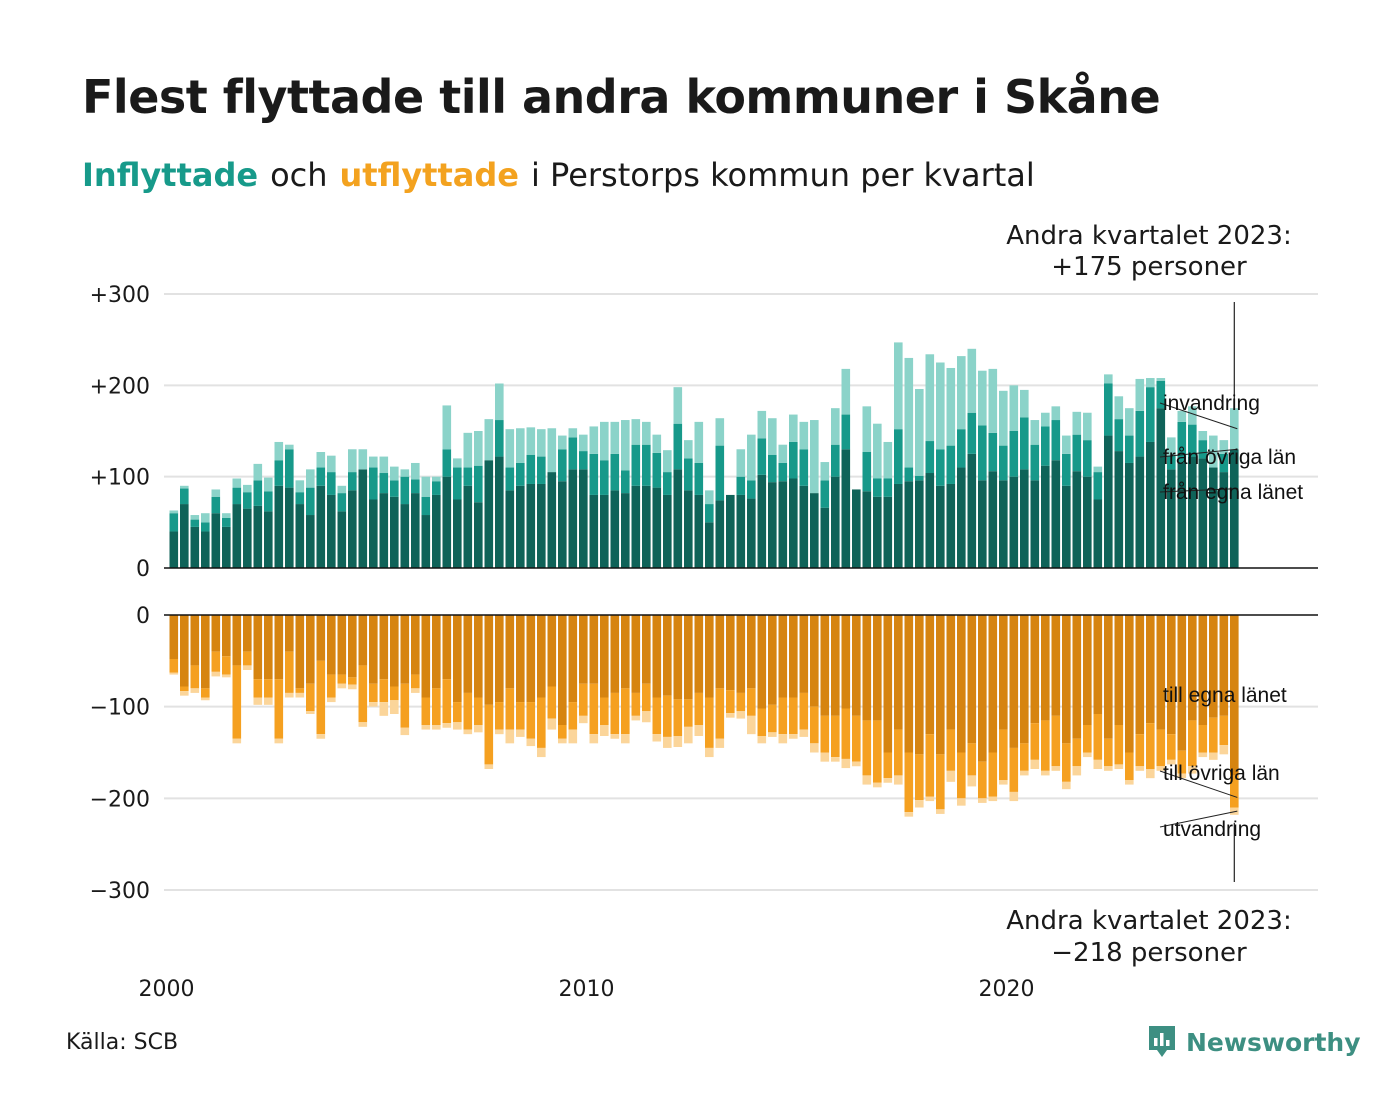  I want to click on series-leader-in, so click(1198, 490).